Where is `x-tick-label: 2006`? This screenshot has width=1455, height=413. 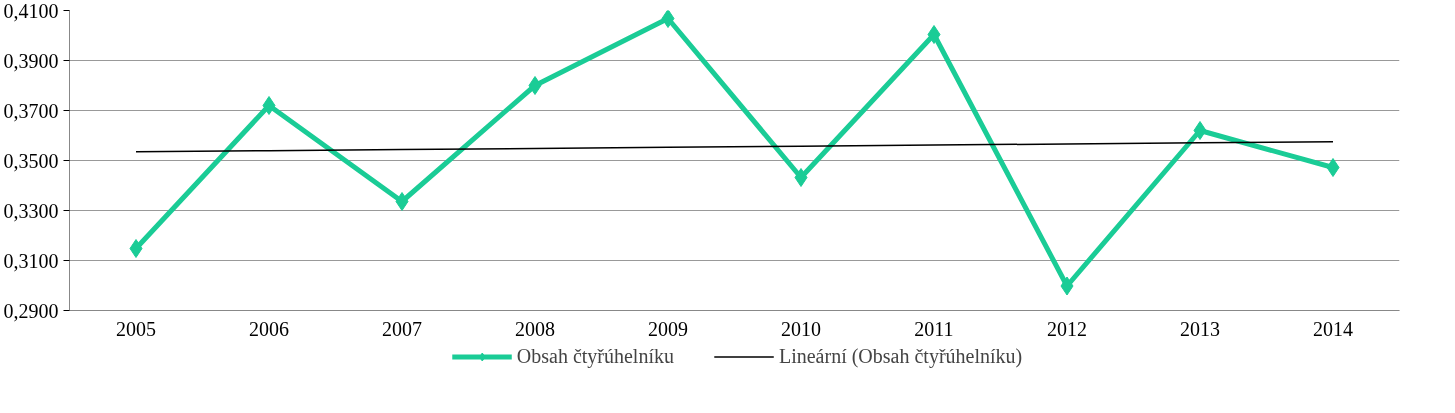 x-tick-label: 2006 is located at coordinates (269, 328).